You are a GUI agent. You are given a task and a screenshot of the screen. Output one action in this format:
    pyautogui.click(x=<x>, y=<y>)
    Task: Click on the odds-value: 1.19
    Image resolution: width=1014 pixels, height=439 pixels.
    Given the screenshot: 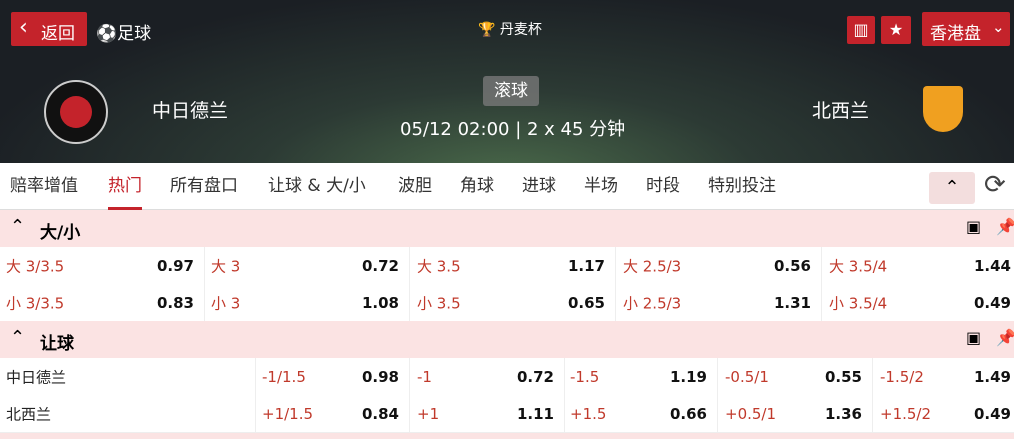 What is the action you would take?
    pyautogui.click(x=688, y=376)
    